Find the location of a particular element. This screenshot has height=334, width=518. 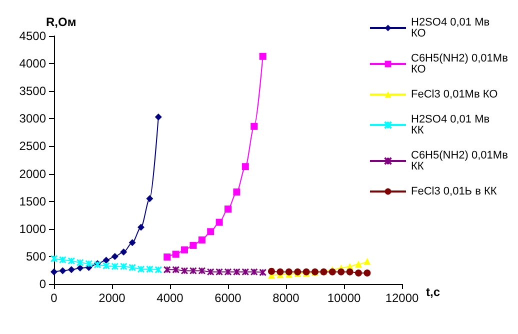

x-tick-label: 8000 is located at coordinates (286, 298).